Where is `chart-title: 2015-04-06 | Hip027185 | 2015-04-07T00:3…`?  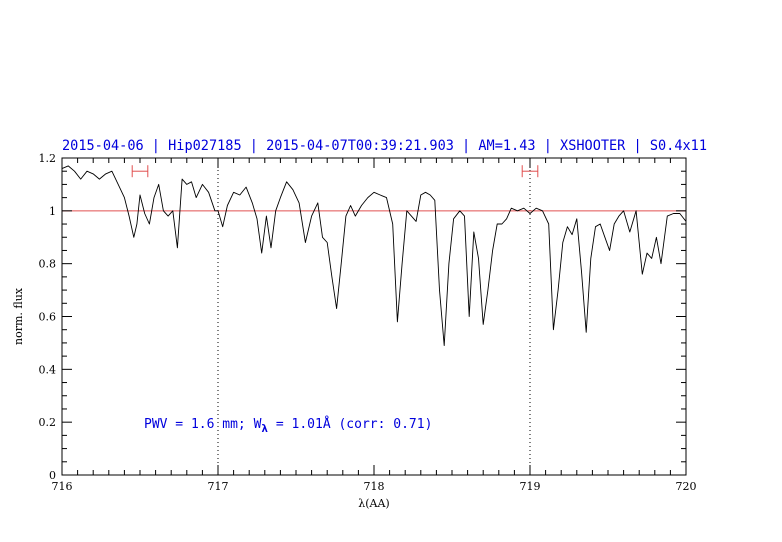
chart-title: 2015-04-06 | Hip027185 | 2015-04-07T00:3… is located at coordinates (384, 146).